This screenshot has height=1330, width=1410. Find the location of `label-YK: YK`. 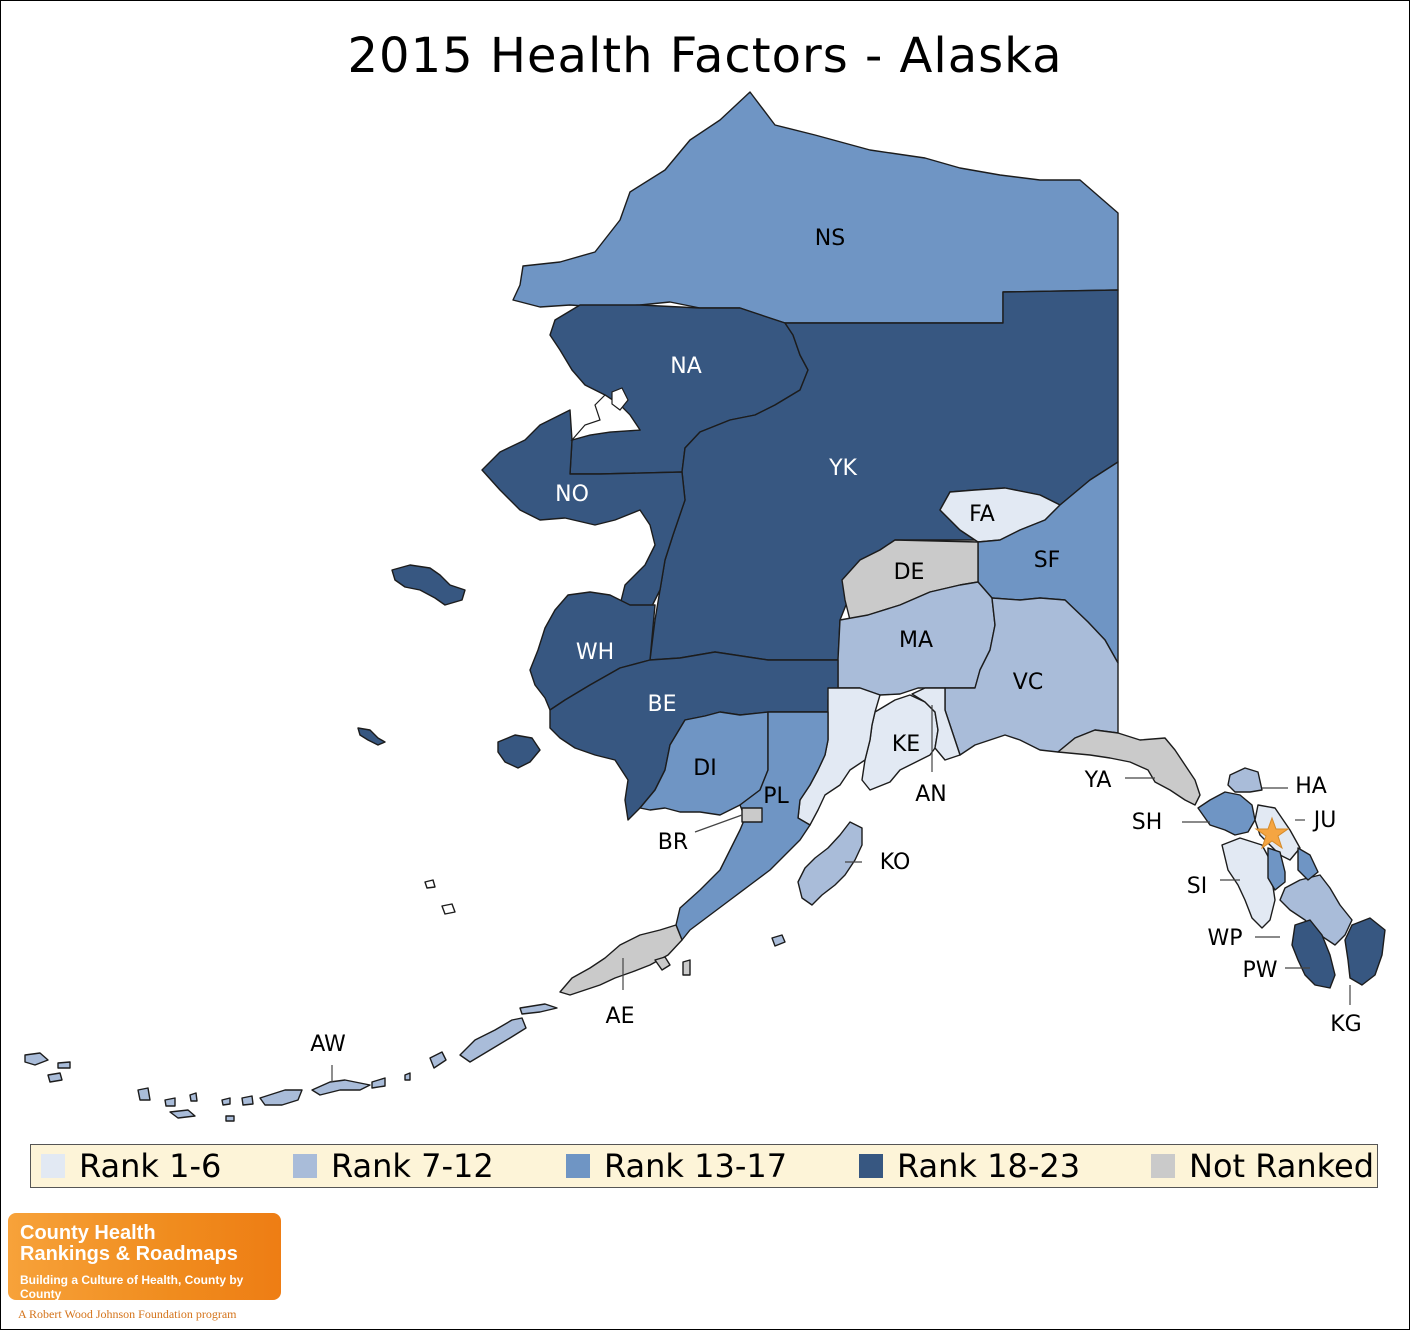

label-YK: YK is located at coordinates (842, 468).